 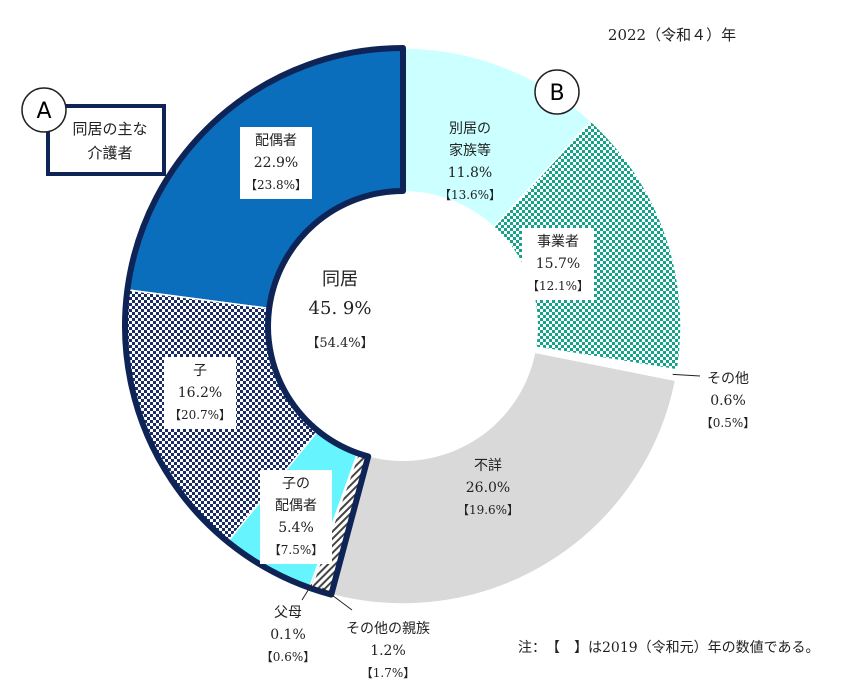 I want to click on label-name: 不詳, so click(x=488, y=466).